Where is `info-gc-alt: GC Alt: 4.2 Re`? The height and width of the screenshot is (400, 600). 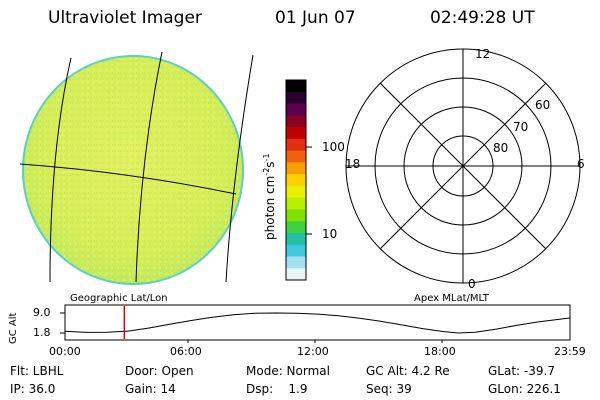 info-gc-alt: GC Alt: 4.2 Re is located at coordinates (408, 371).